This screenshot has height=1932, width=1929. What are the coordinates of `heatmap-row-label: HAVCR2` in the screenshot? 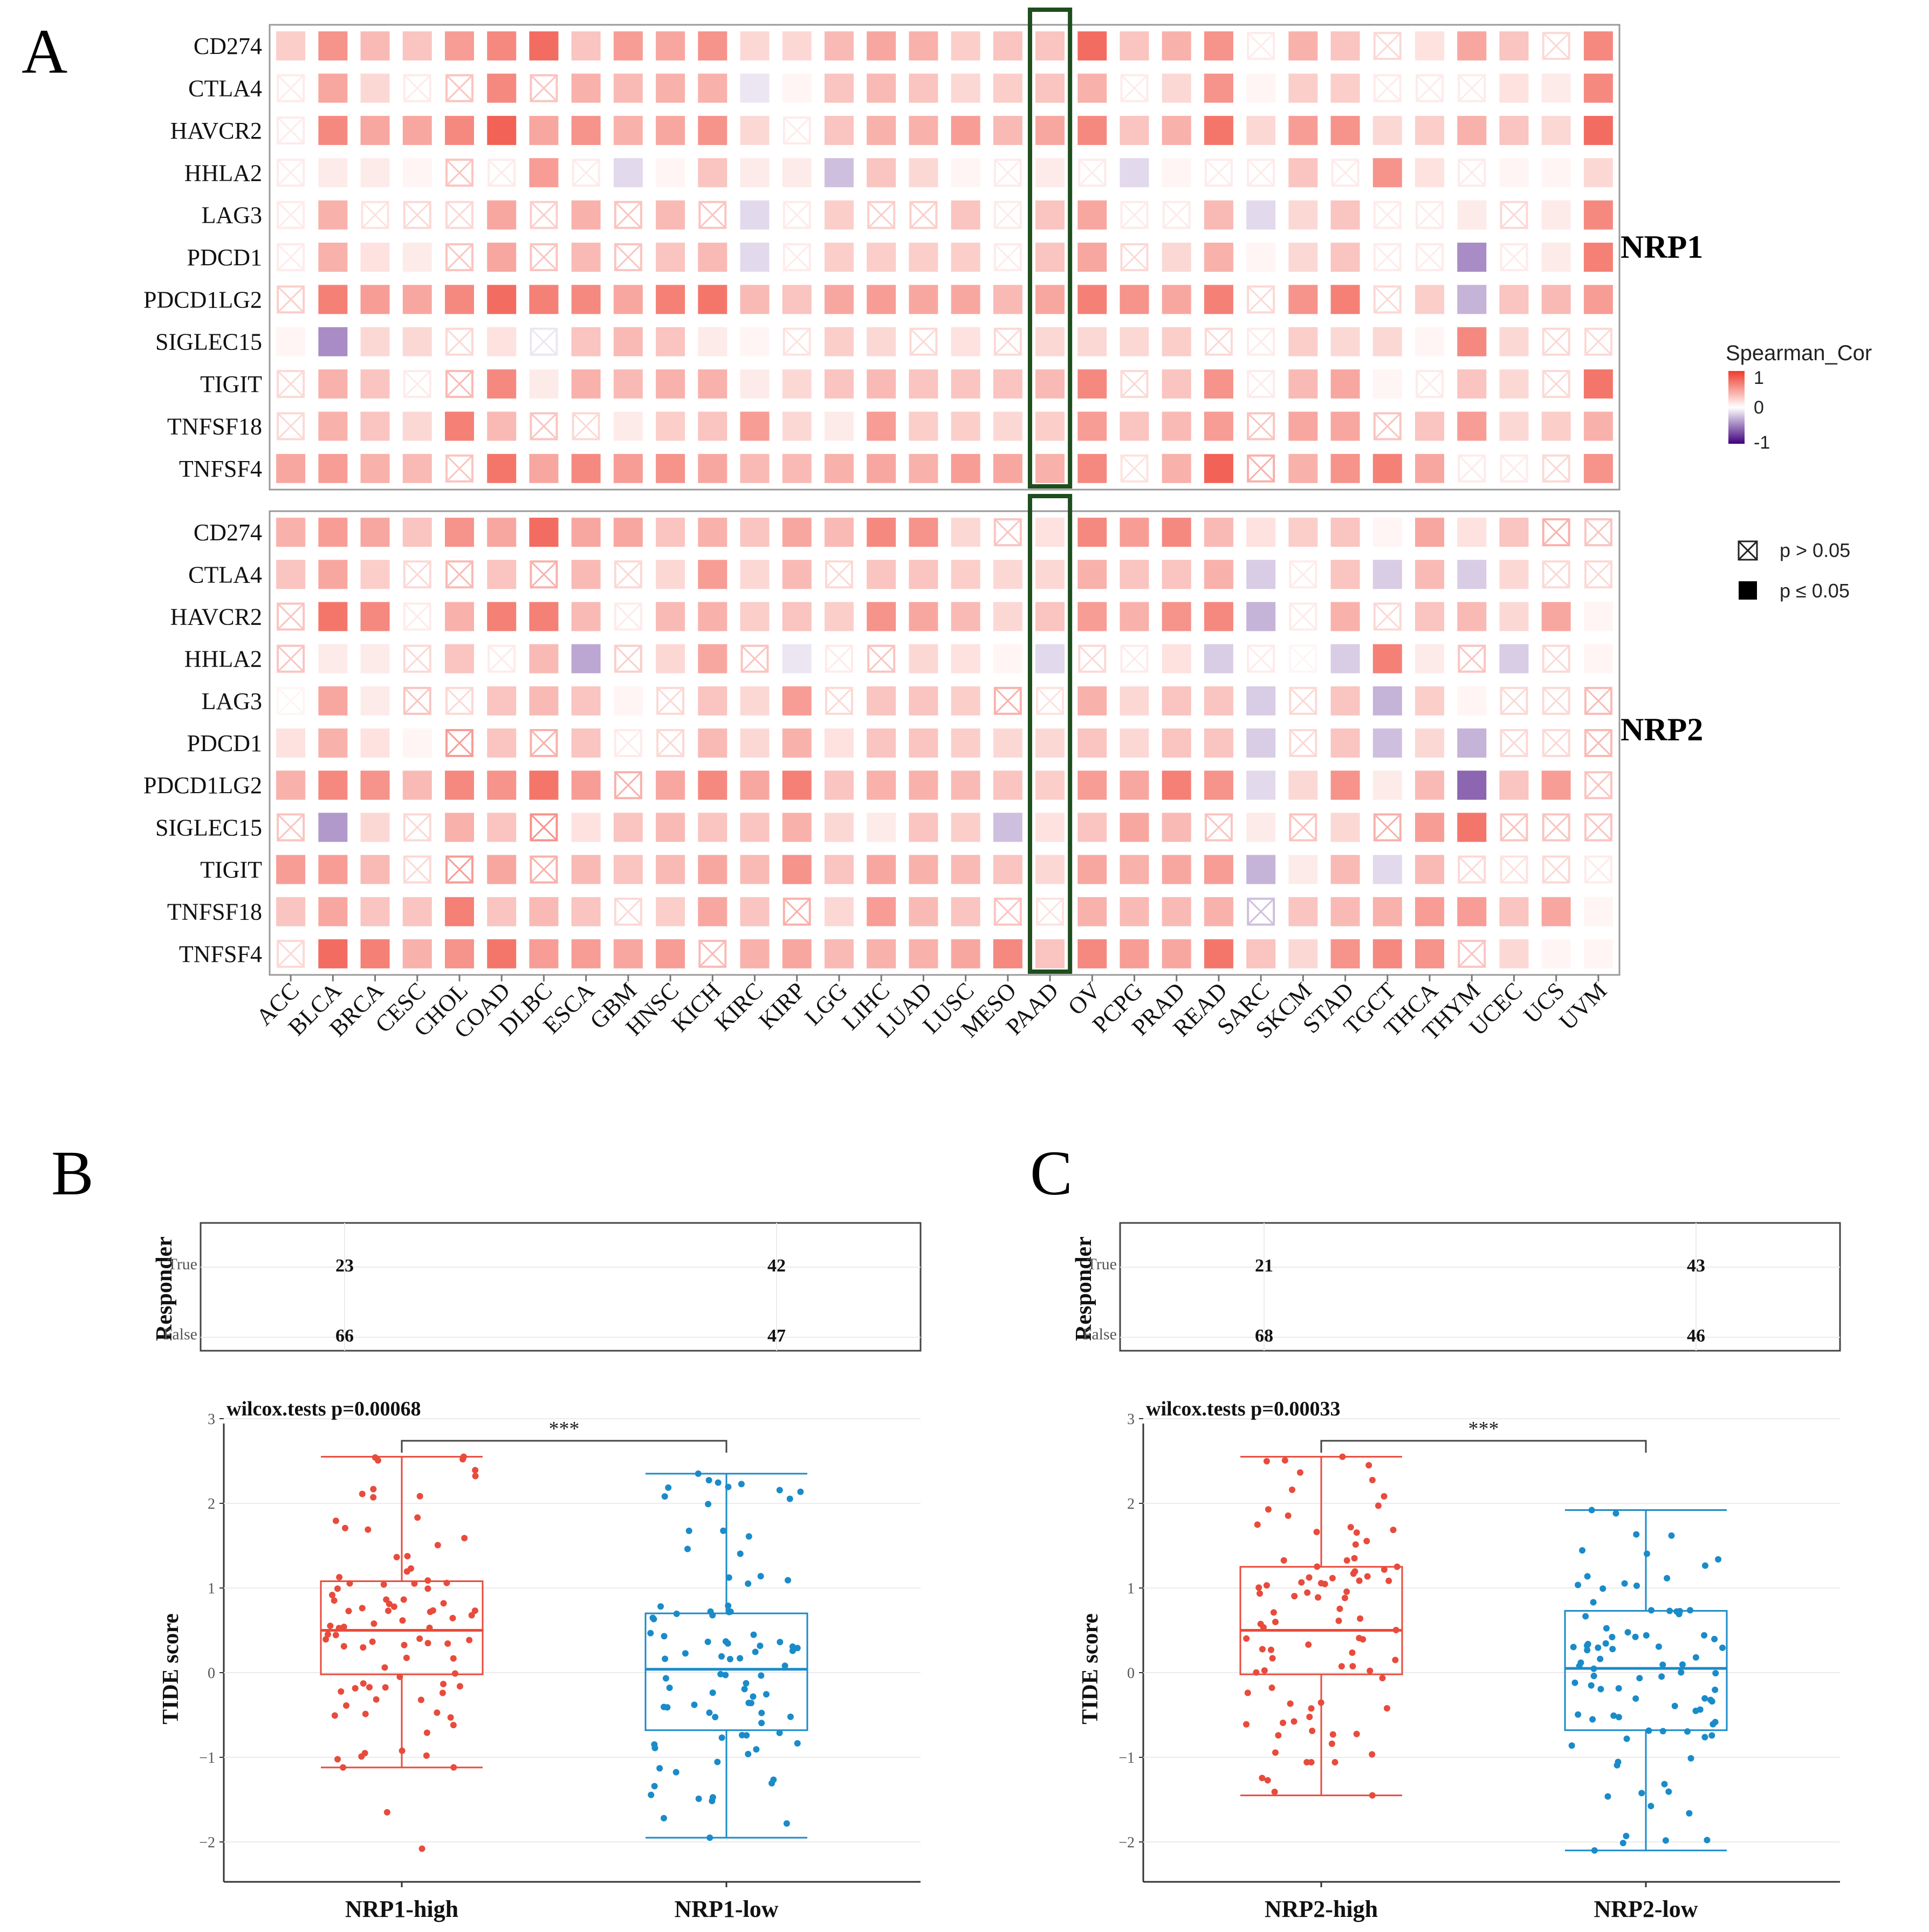 It's located at (216, 616).